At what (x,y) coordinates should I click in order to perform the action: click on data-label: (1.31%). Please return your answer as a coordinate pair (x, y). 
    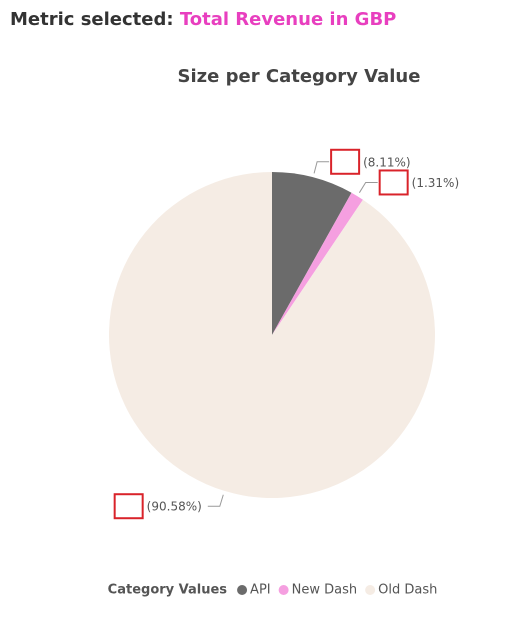
    Looking at the image, I should click on (435, 183).